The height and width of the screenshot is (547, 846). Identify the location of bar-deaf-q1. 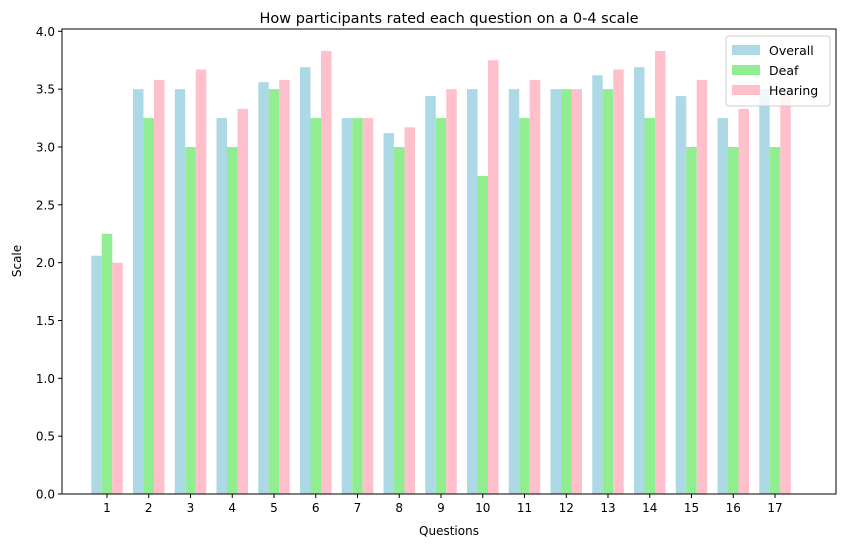
(107, 364).